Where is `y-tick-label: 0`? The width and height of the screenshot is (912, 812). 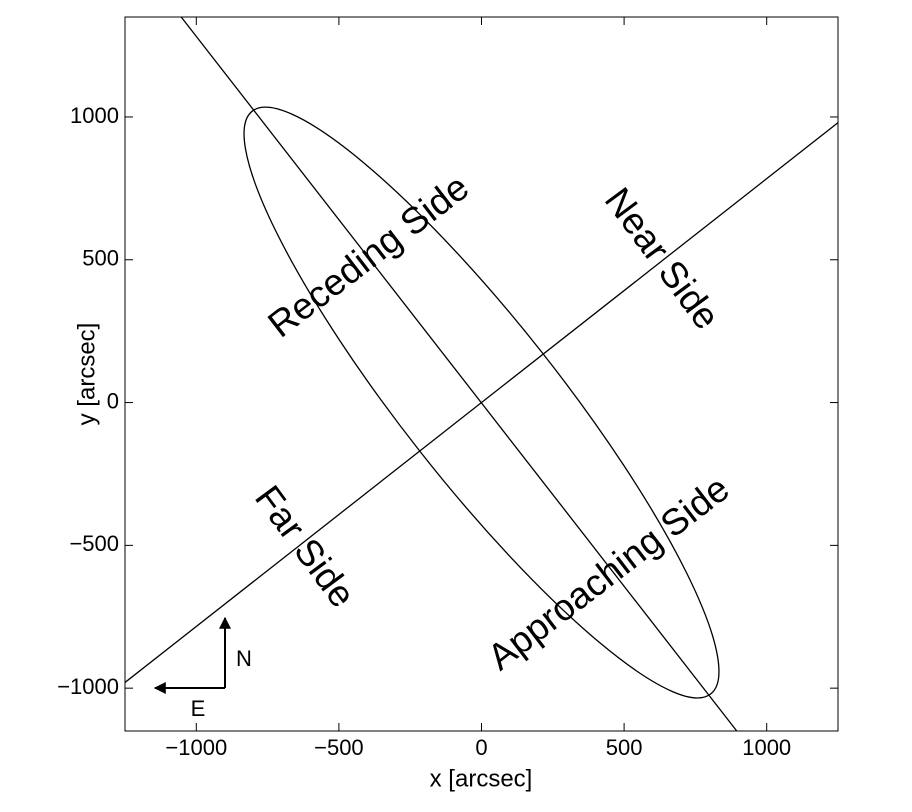 y-tick-label: 0 is located at coordinates (113, 400).